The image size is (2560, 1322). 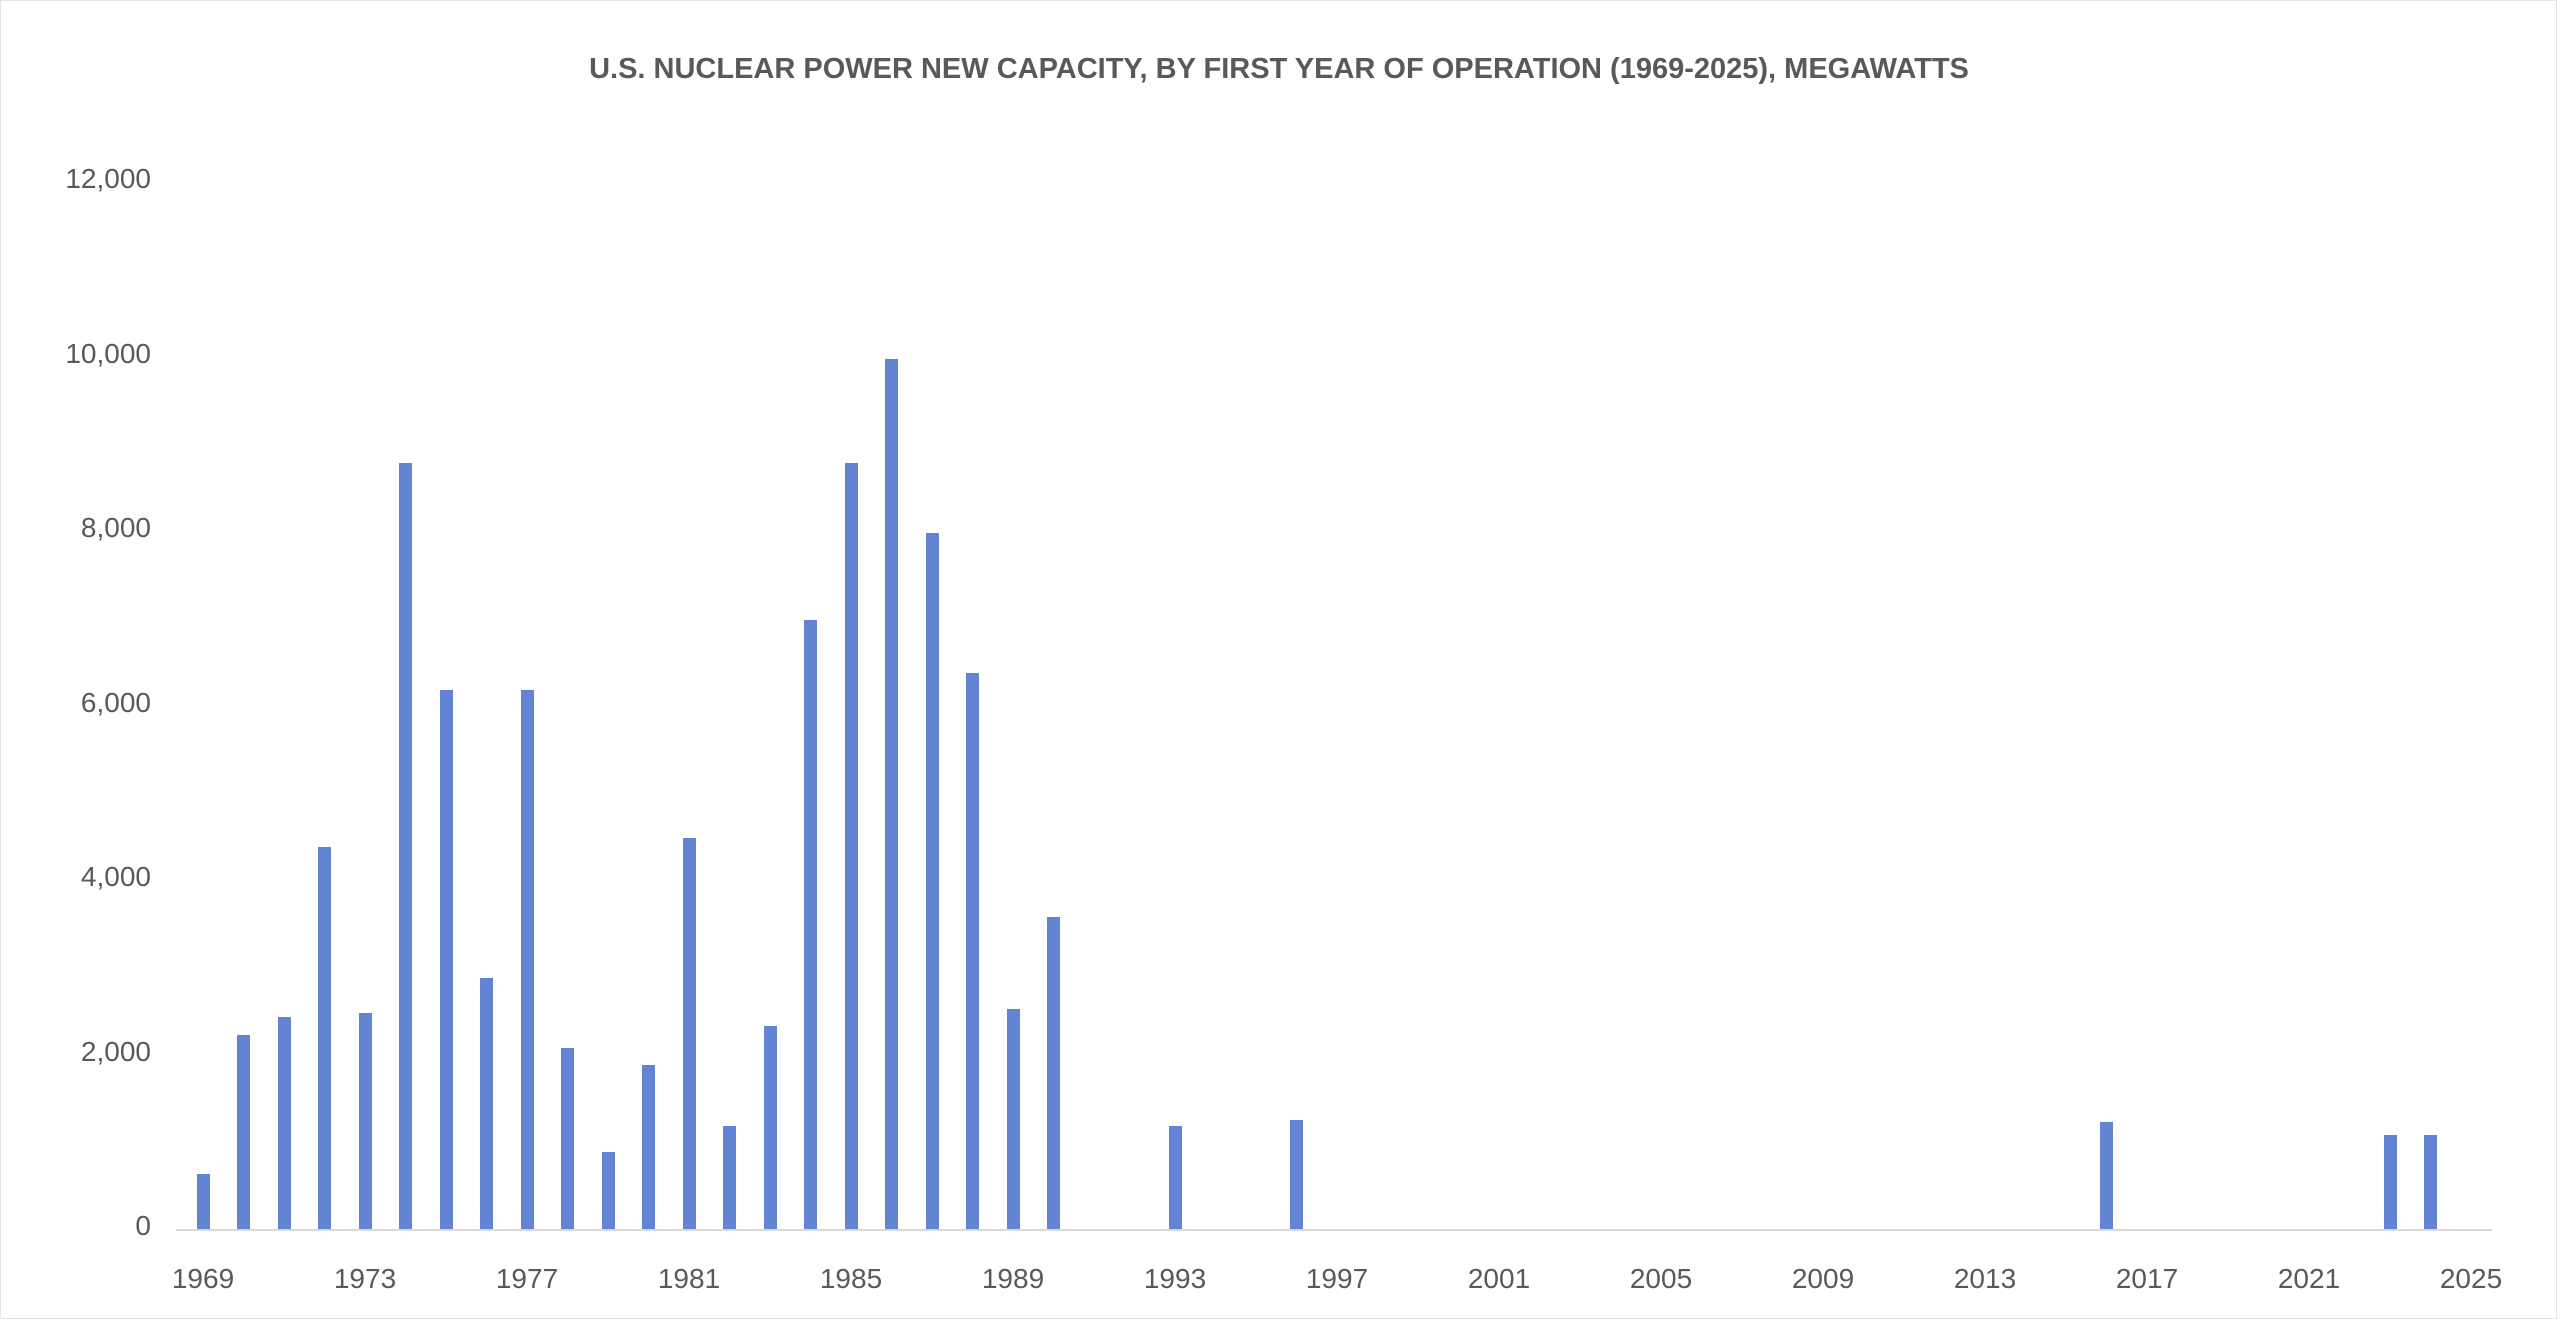 What do you see at coordinates (486, 1104) in the screenshot?
I see `bar-1976` at bounding box center [486, 1104].